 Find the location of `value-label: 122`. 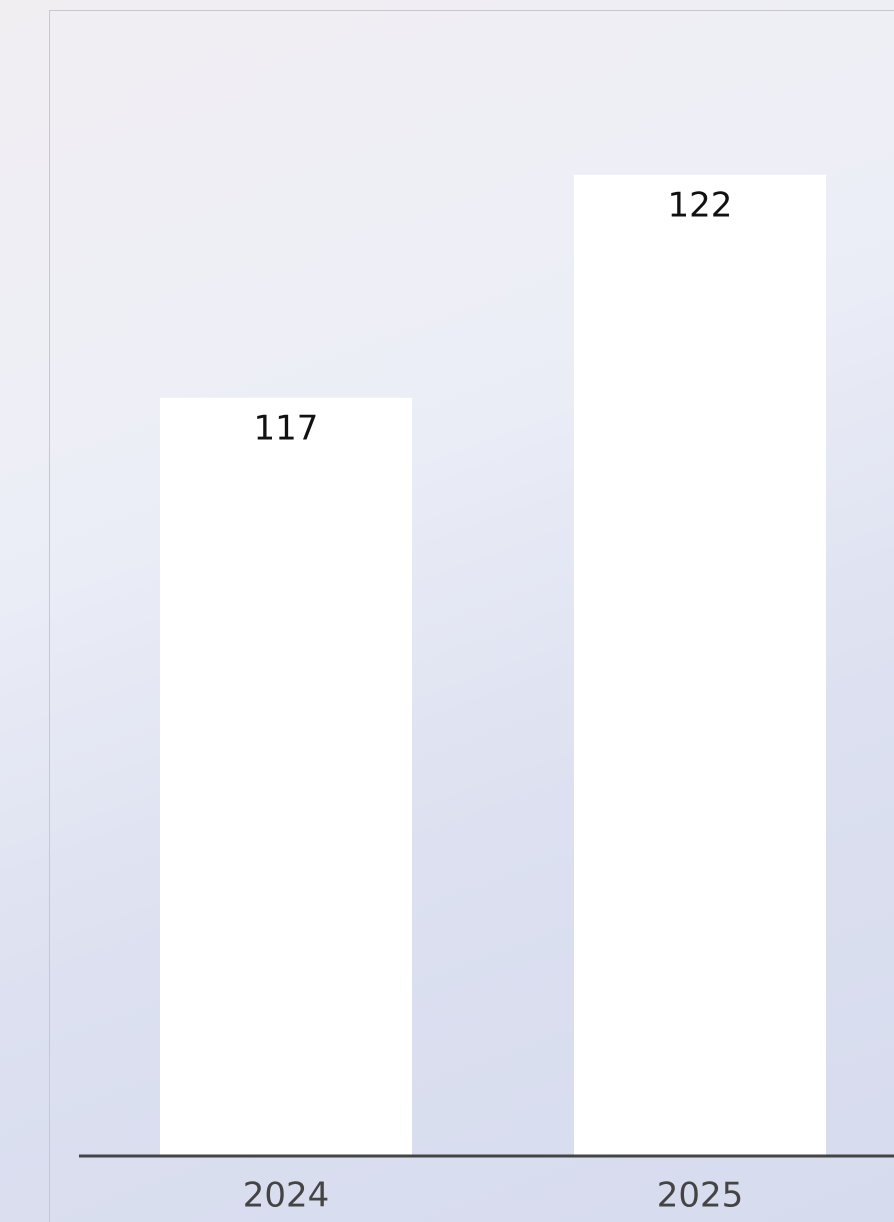

value-label: 122 is located at coordinates (700, 205).